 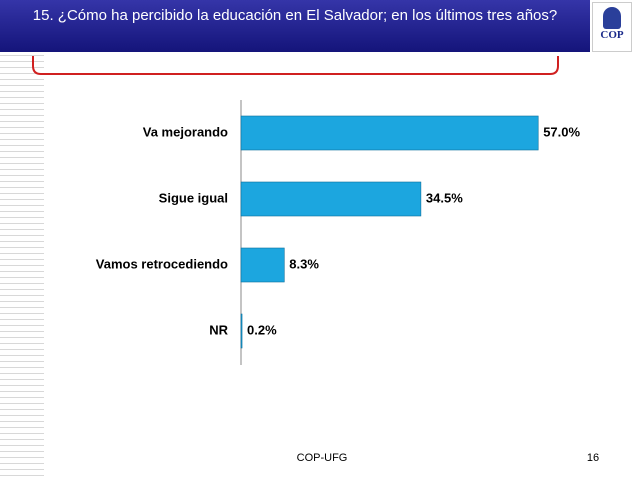 I want to click on margin-stripes, so click(x=22, y=266).